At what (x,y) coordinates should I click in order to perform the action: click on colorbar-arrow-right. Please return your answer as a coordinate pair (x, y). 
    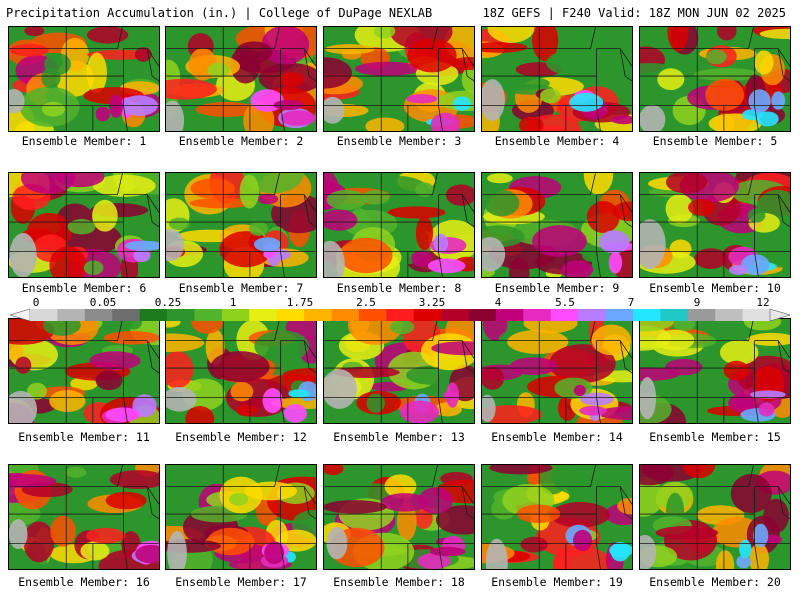
    Looking at the image, I should click on (779, 315).